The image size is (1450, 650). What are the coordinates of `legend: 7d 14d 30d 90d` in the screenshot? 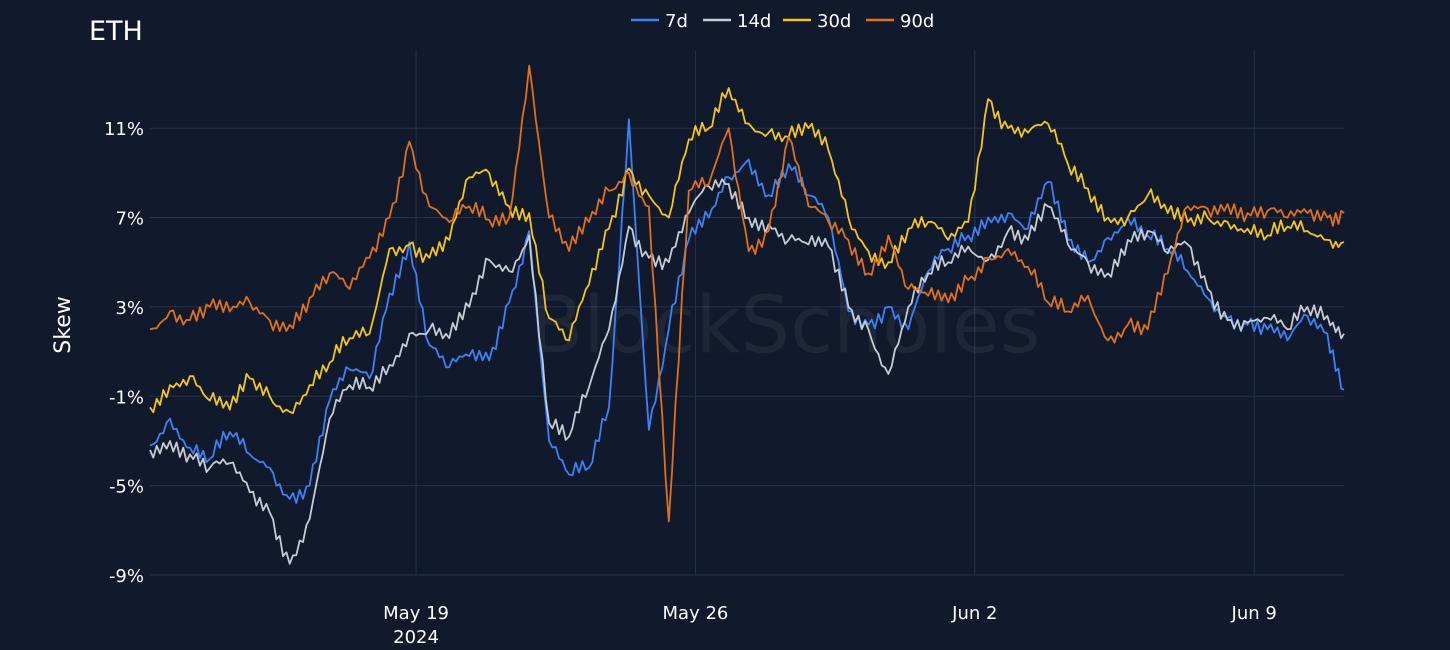 It's located at (782, 21).